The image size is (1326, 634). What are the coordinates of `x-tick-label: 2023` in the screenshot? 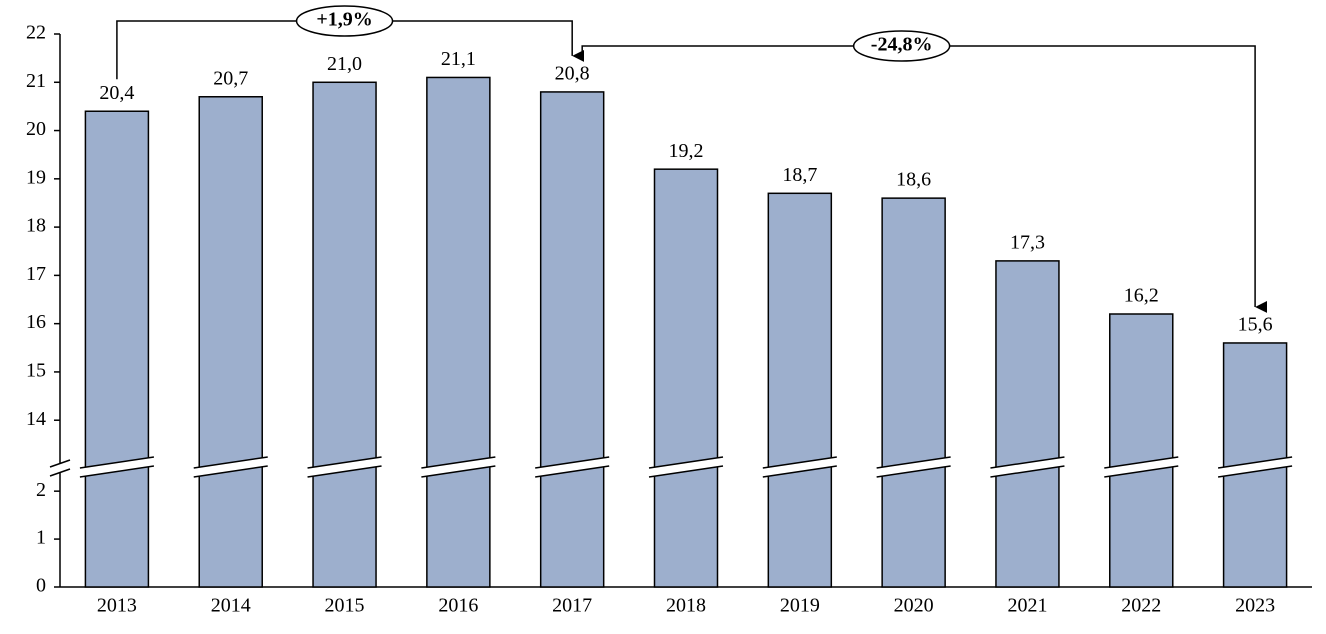 It's located at (1255, 606).